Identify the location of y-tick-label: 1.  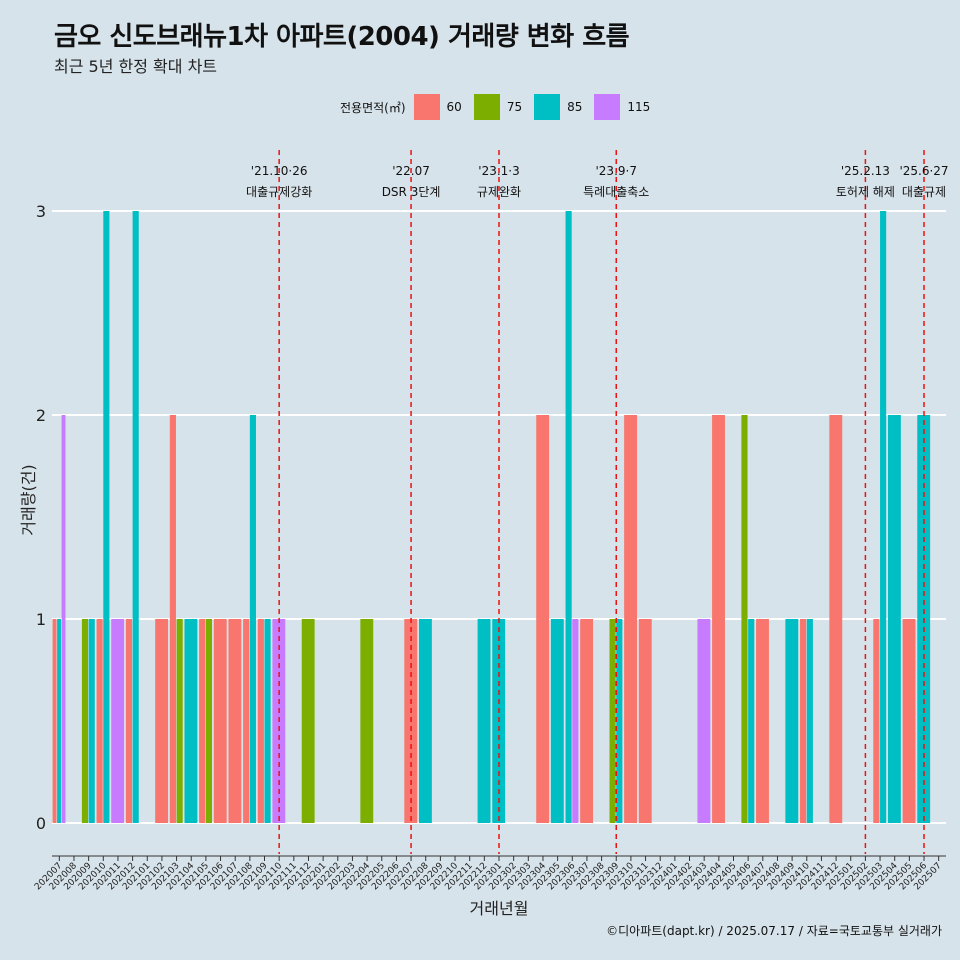
(41, 619).